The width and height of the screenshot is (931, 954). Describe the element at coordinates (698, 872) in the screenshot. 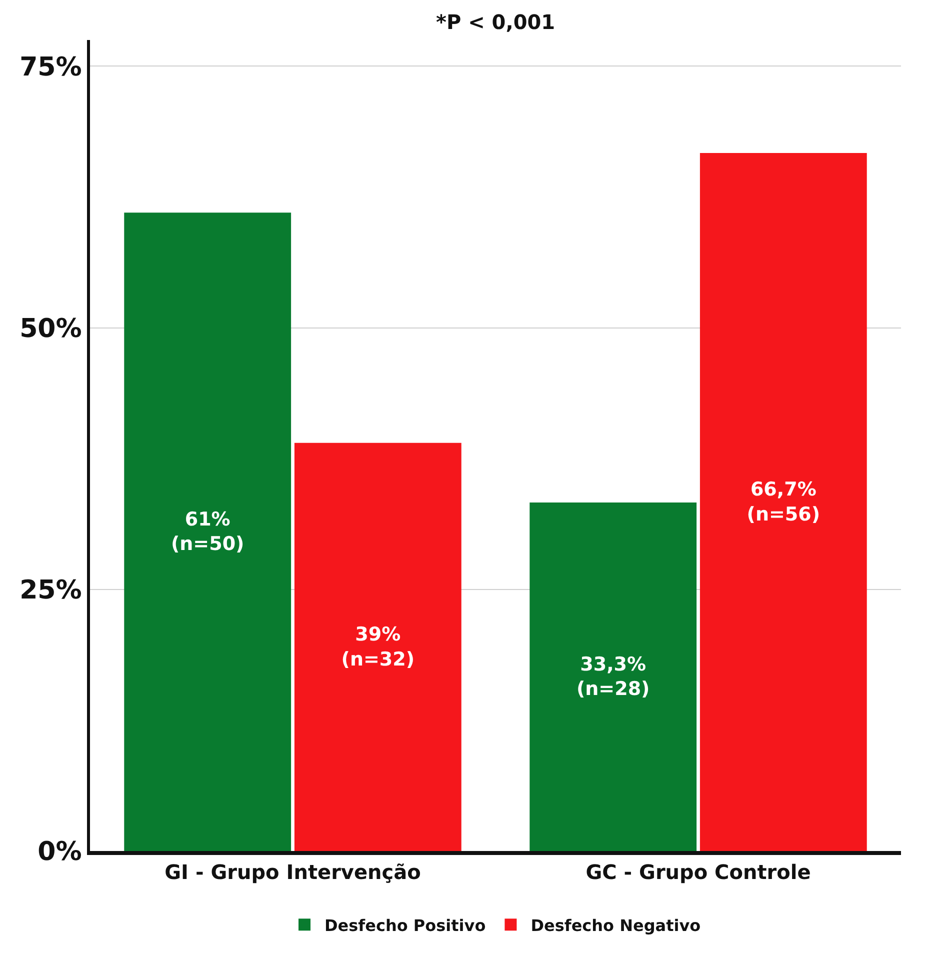

I see `x-tick-label: GC - Grupo Controle` at that location.